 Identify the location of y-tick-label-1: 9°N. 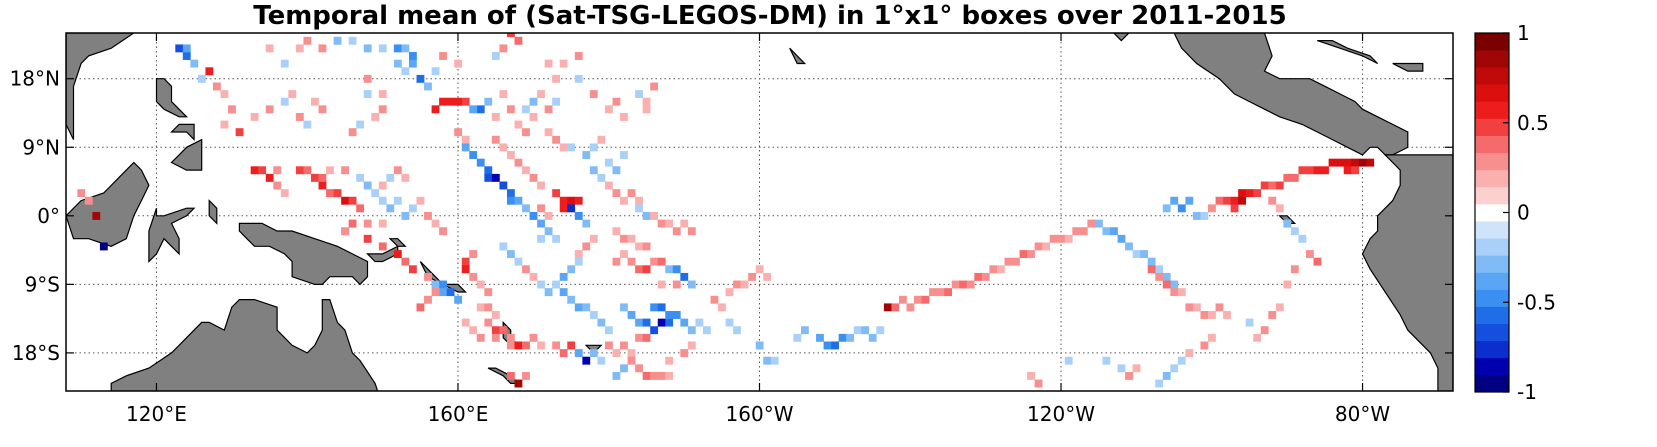
(41, 147).